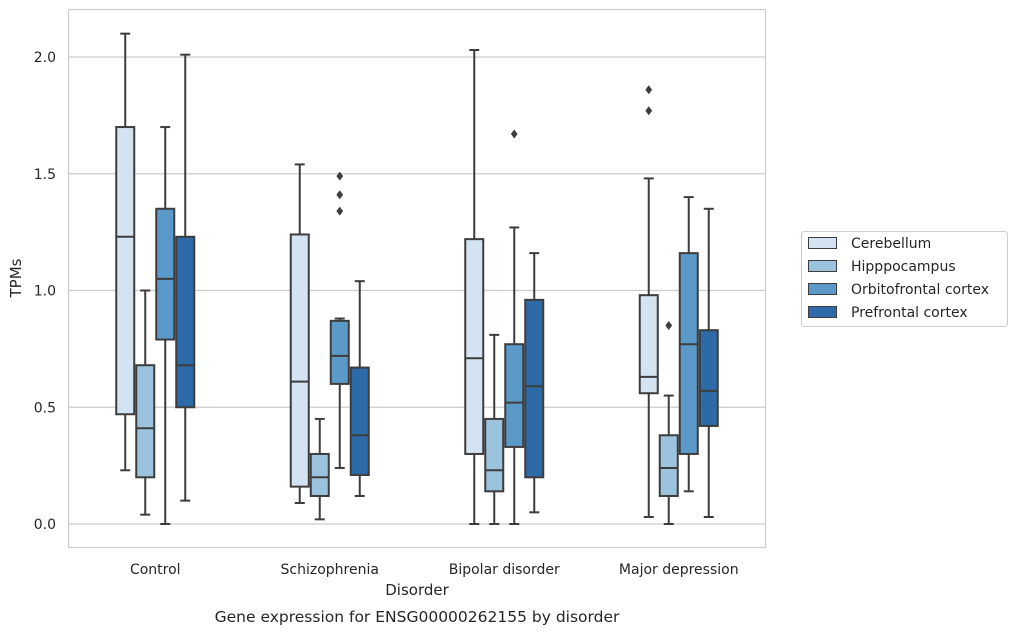 The height and width of the screenshot is (634, 1018). I want to click on x-tick-label: Major depression, so click(679, 570).